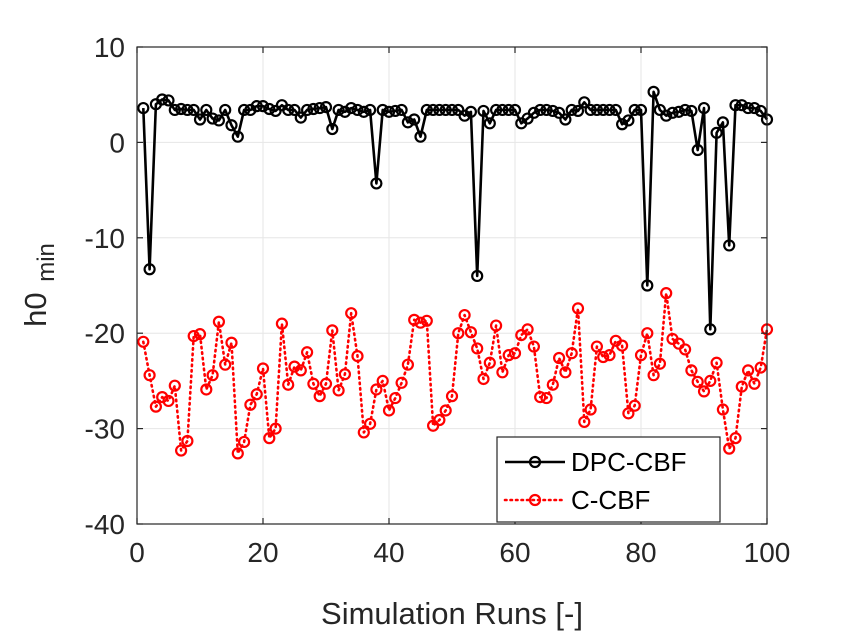 Image resolution: width=847 pixels, height=635 pixels. Describe the element at coordinates (105, 524) in the screenshot. I see `y-tick-label: -40` at that location.